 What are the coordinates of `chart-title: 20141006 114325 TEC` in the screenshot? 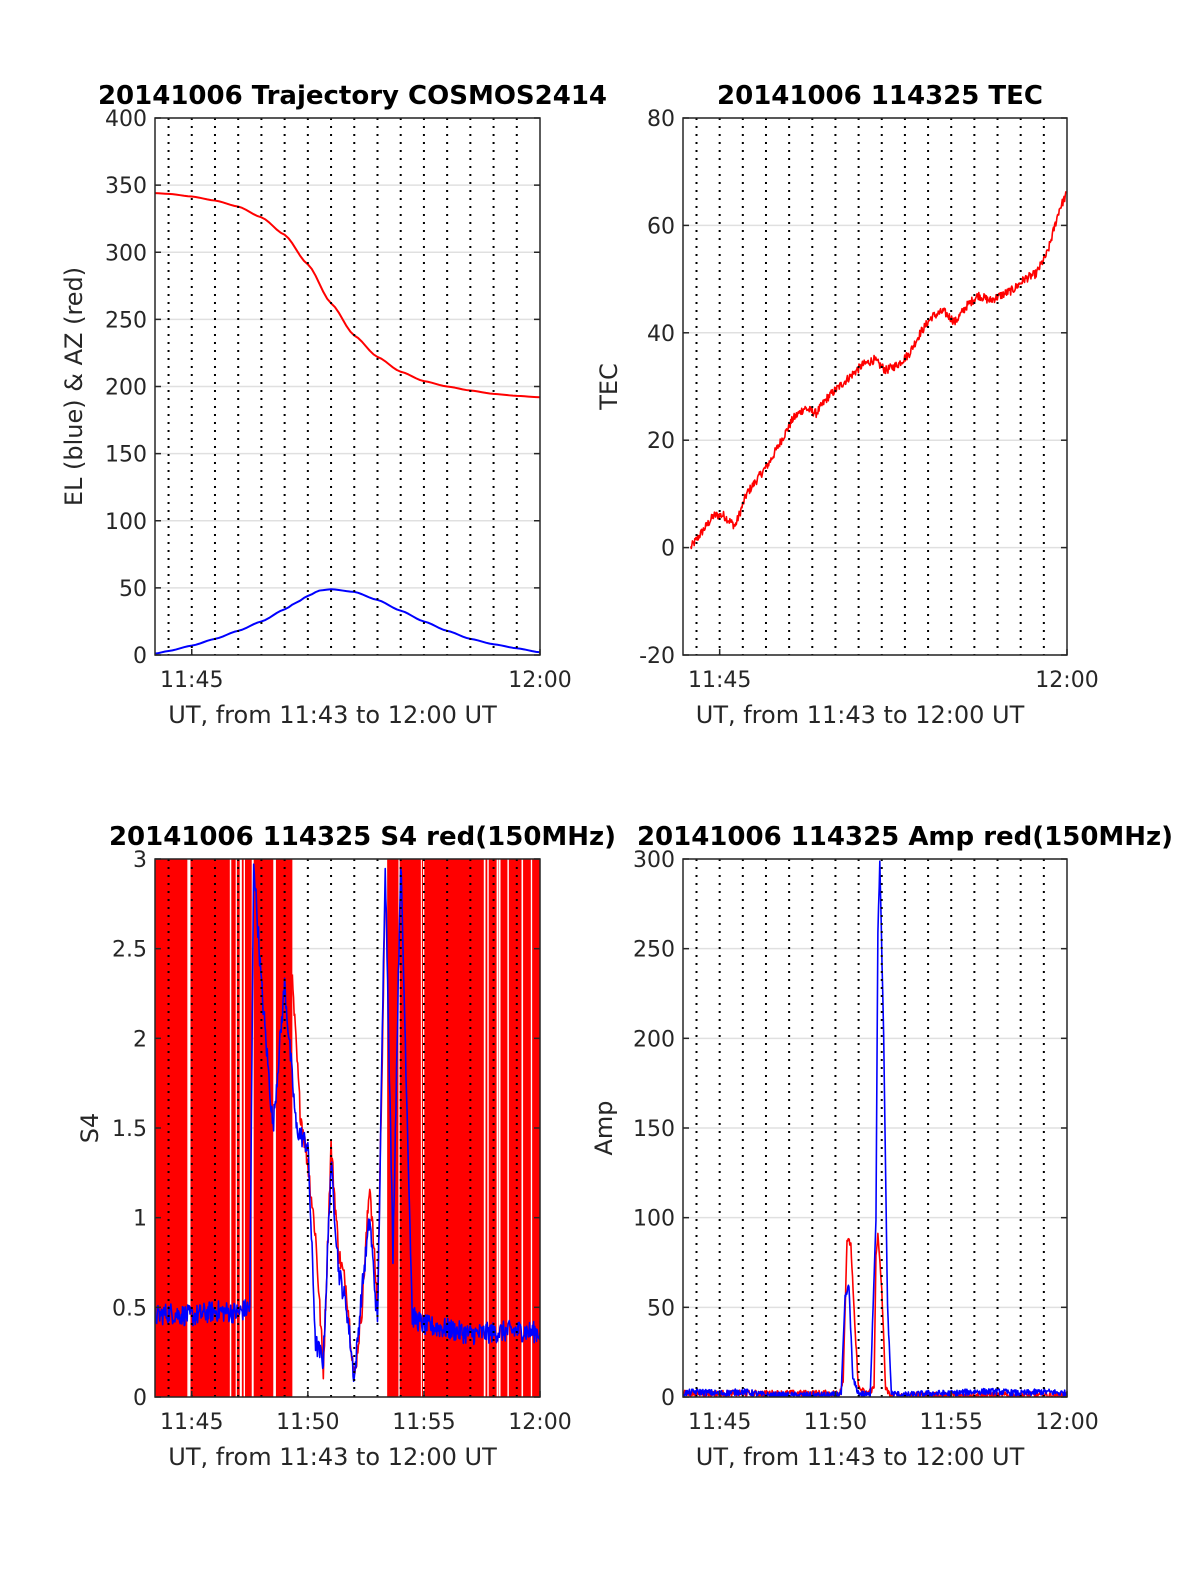 It's located at (880, 96).